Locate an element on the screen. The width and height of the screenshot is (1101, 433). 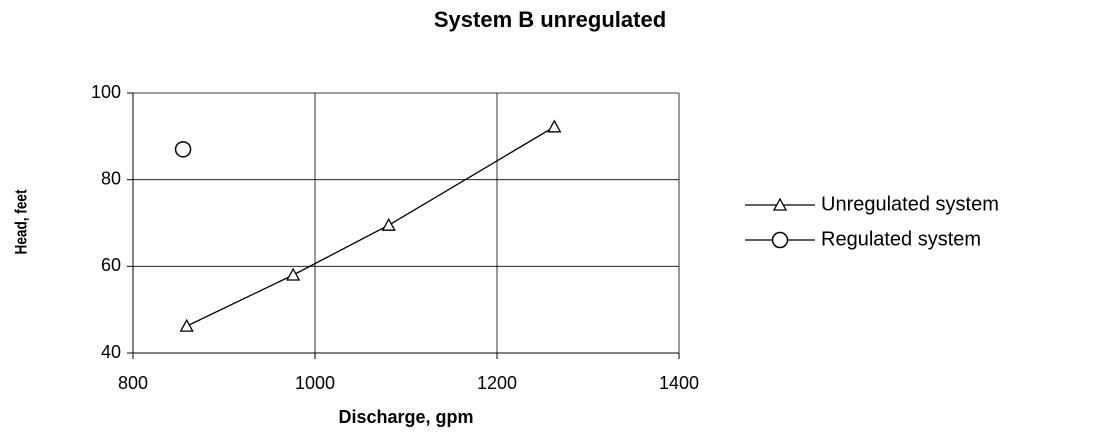
x-tick-label: 800 is located at coordinates (133, 383).